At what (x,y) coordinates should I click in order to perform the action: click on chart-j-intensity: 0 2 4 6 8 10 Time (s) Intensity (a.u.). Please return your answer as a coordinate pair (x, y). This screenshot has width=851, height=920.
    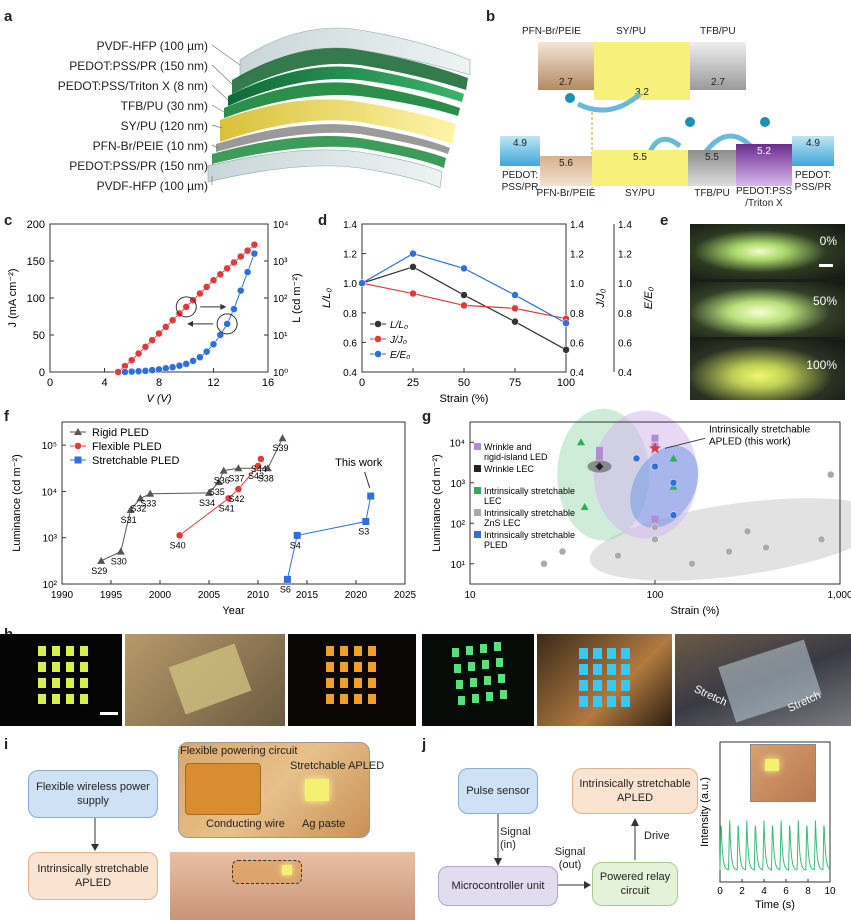
    Looking at the image, I should click on (767, 826).